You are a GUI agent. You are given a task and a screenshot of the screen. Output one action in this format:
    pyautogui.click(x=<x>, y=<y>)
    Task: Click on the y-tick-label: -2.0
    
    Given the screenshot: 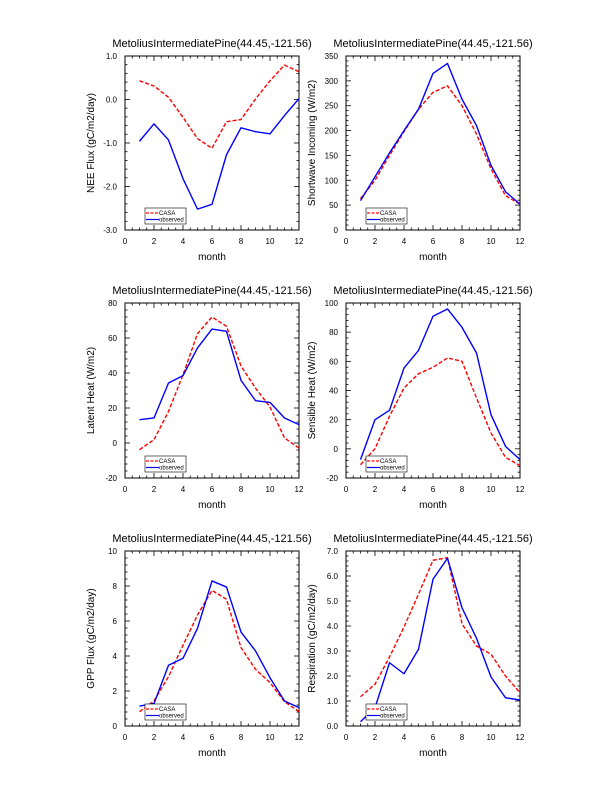 What is the action you would take?
    pyautogui.click(x=110, y=187)
    